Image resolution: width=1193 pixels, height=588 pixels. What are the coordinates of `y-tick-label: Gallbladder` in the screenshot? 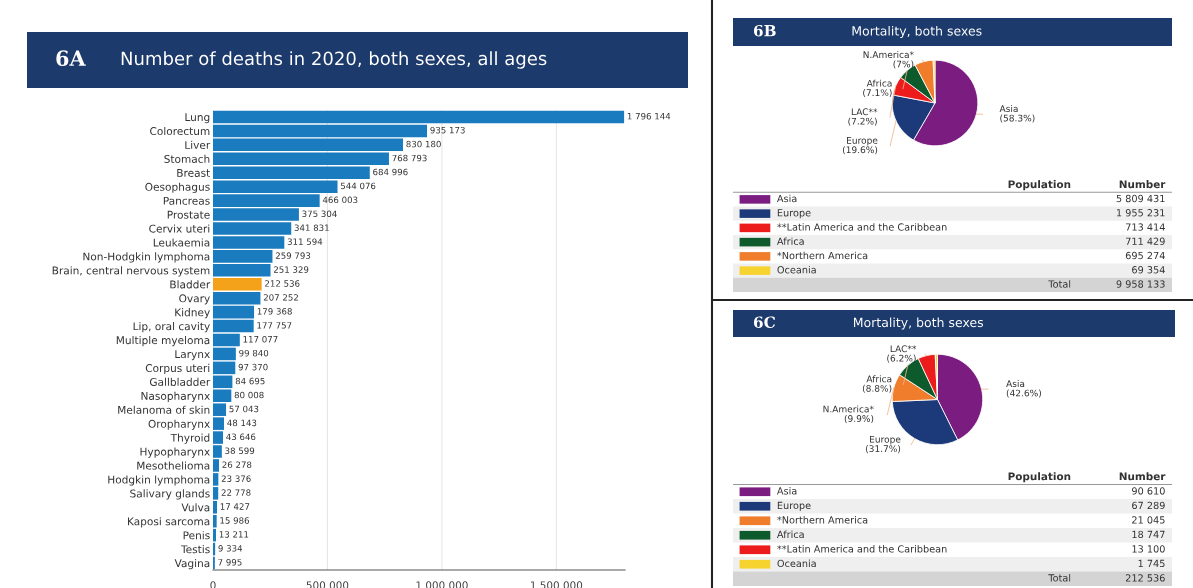 It's located at (180, 381).